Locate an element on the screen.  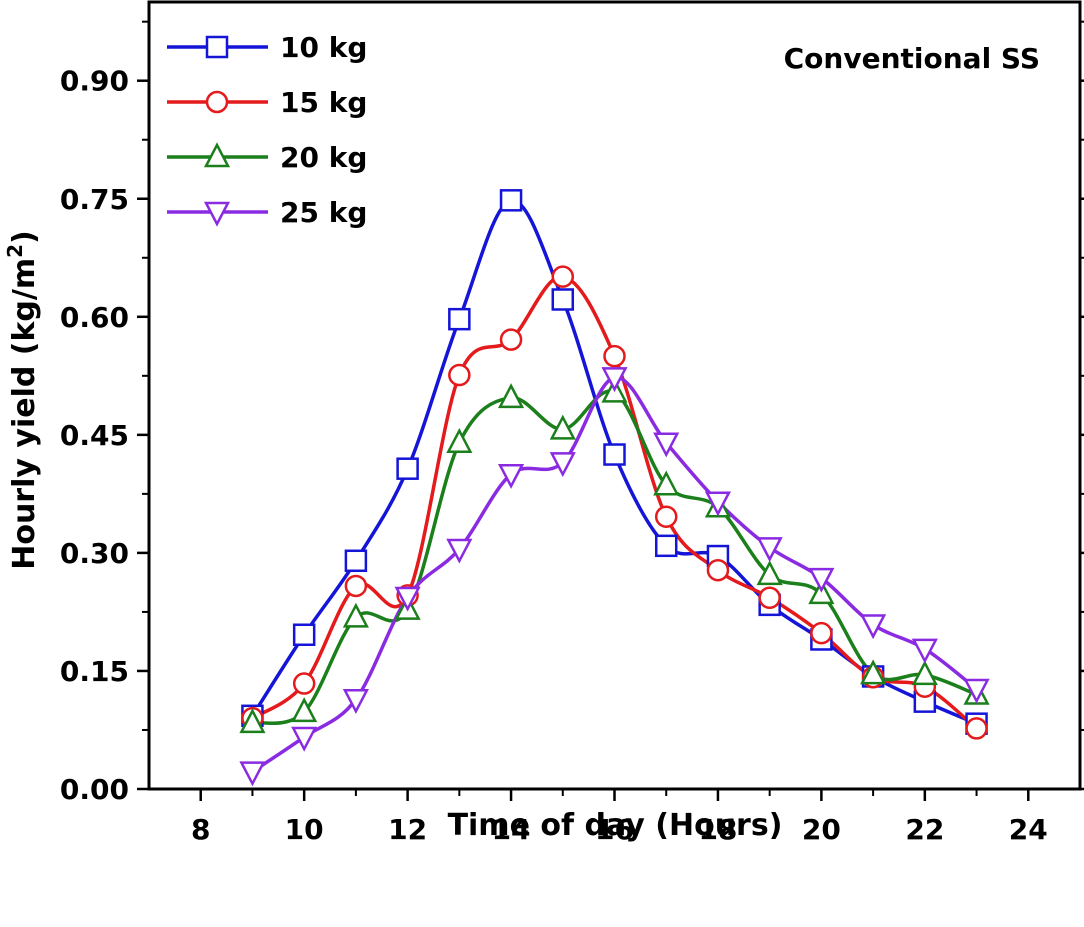
x-tick-label: 24 is located at coordinates (1028, 829).